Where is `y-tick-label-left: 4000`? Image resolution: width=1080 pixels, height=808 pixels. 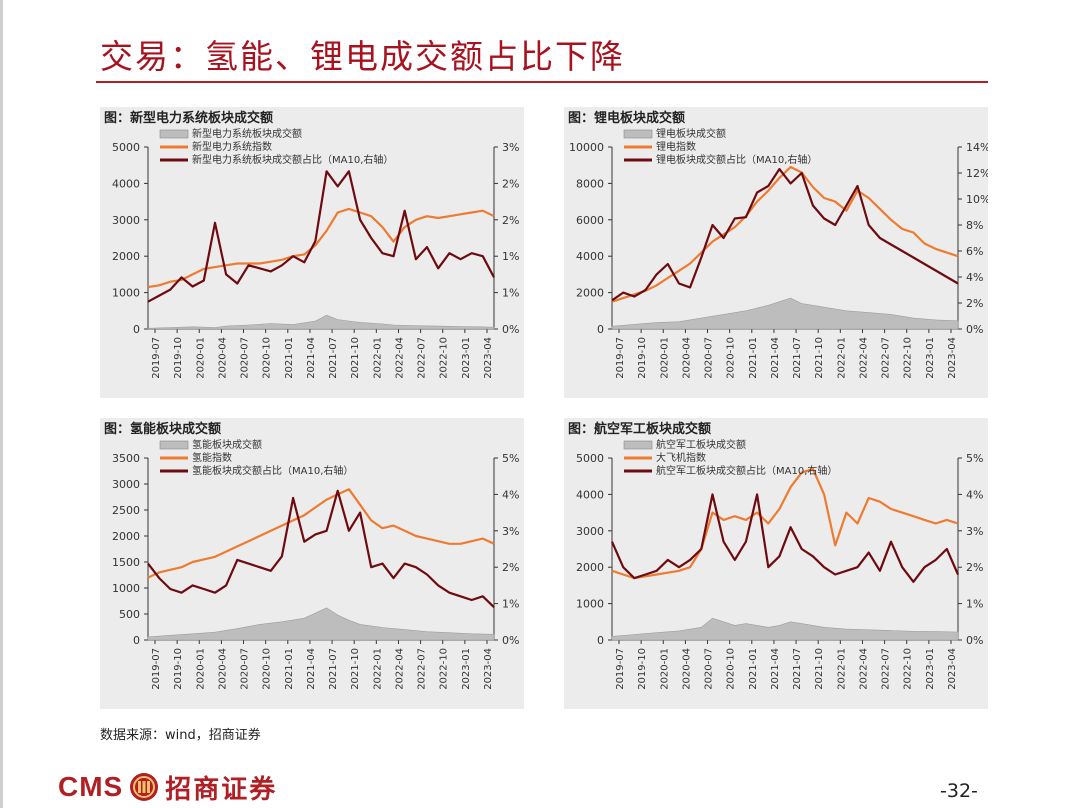
y-tick-label-left: 4000 is located at coordinates (590, 256).